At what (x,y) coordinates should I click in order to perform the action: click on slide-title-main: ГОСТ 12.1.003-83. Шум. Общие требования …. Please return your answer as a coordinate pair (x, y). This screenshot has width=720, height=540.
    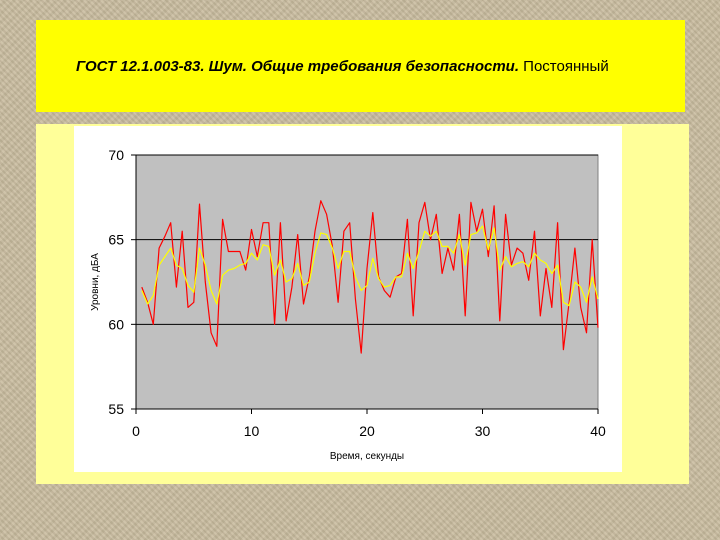
    Looking at the image, I should click on (298, 66).